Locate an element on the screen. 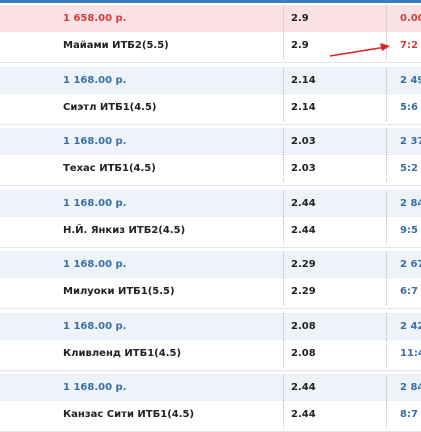 The width and height of the screenshot is (421, 432). cell: Техас ИТБ1(4.5) is located at coordinates (109, 168).